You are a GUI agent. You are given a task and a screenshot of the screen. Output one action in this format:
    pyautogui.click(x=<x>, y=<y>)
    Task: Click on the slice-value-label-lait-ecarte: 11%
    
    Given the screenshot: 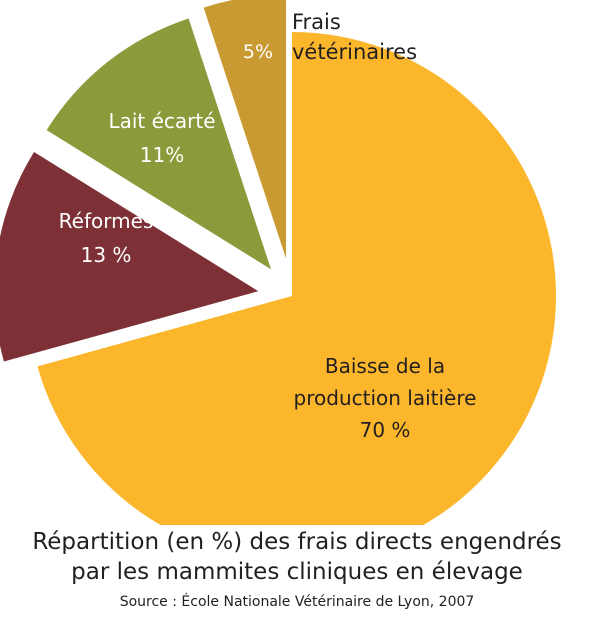 What is the action you would take?
    pyautogui.click(x=162, y=155)
    